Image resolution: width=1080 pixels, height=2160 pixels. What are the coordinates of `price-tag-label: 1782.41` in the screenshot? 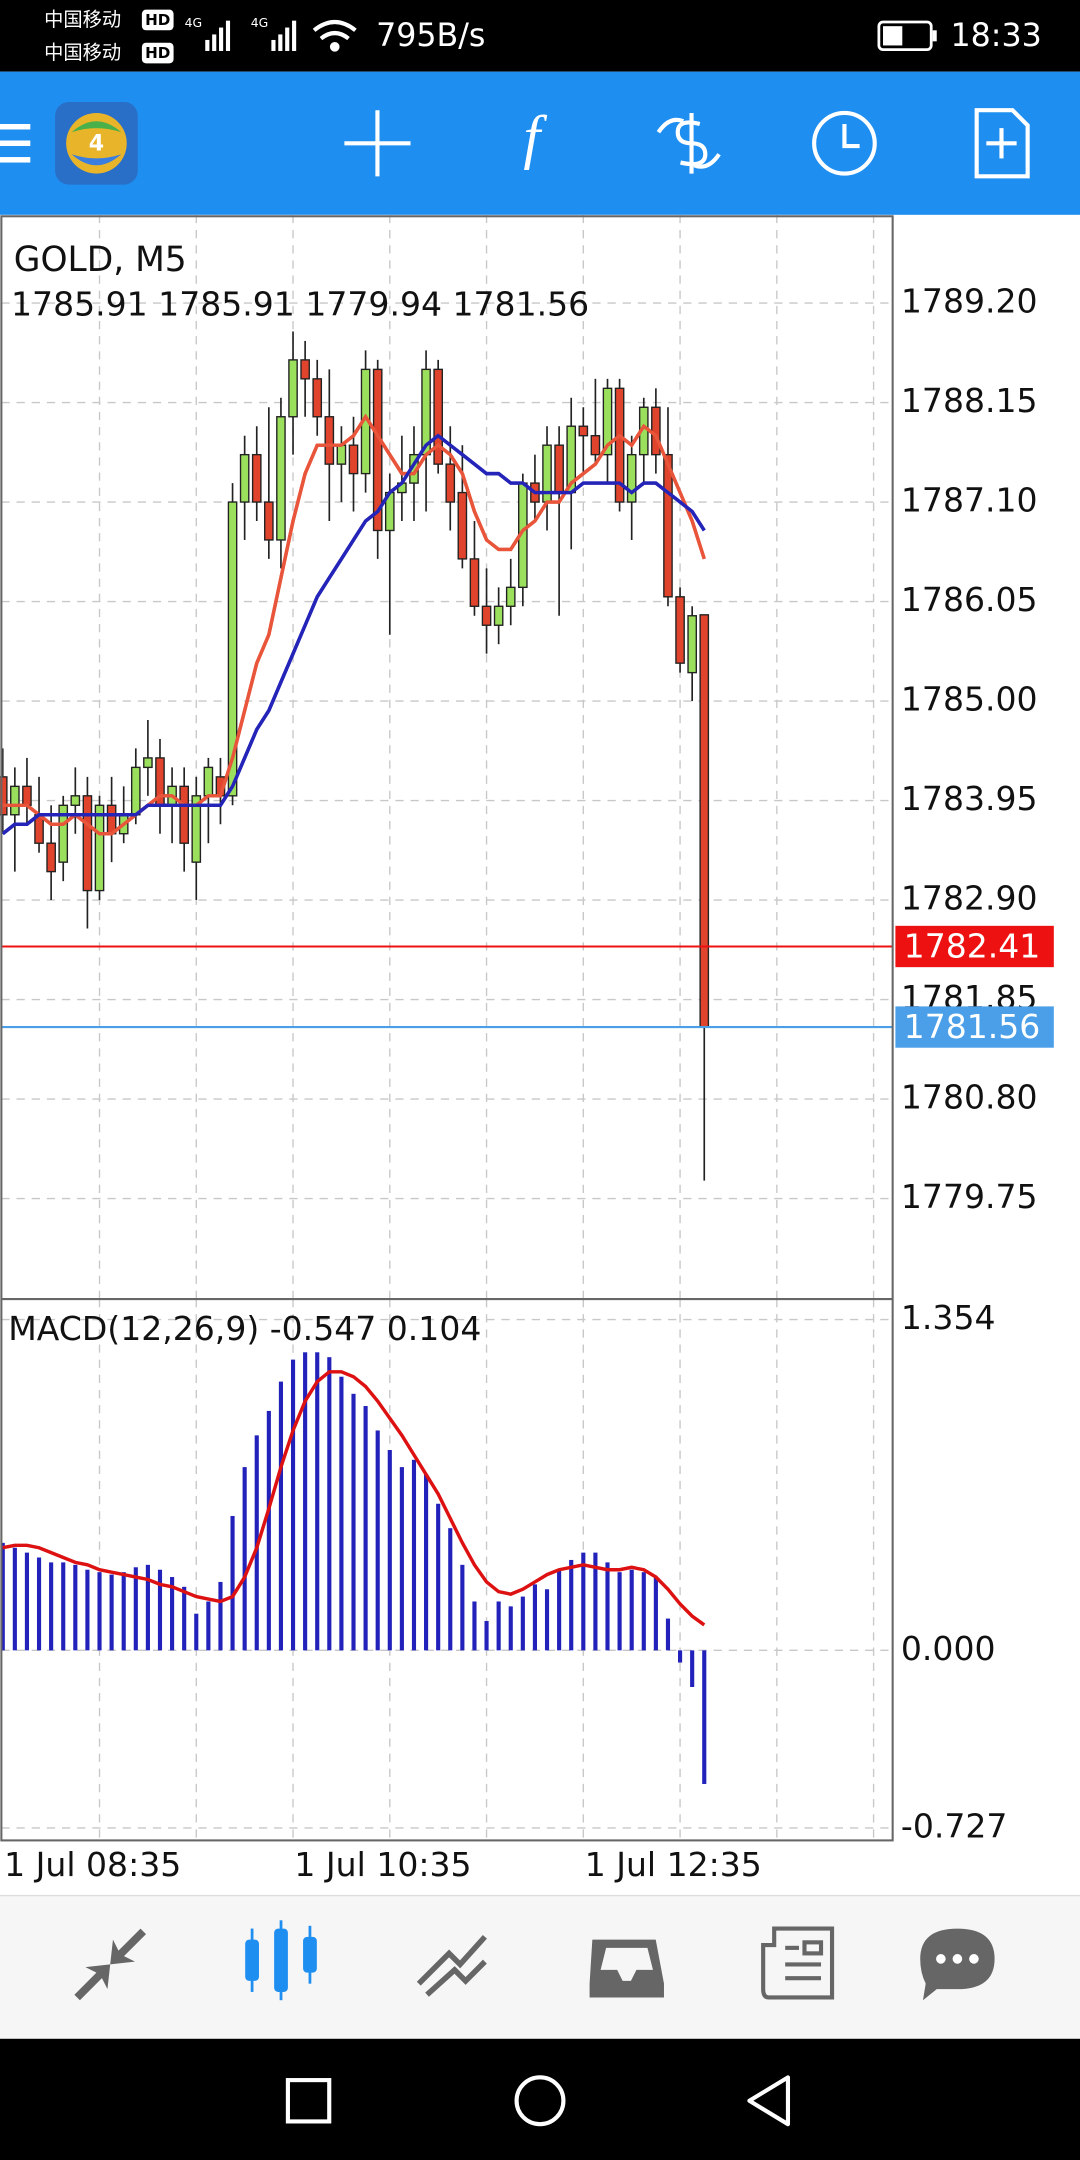 It's located at (972, 945).